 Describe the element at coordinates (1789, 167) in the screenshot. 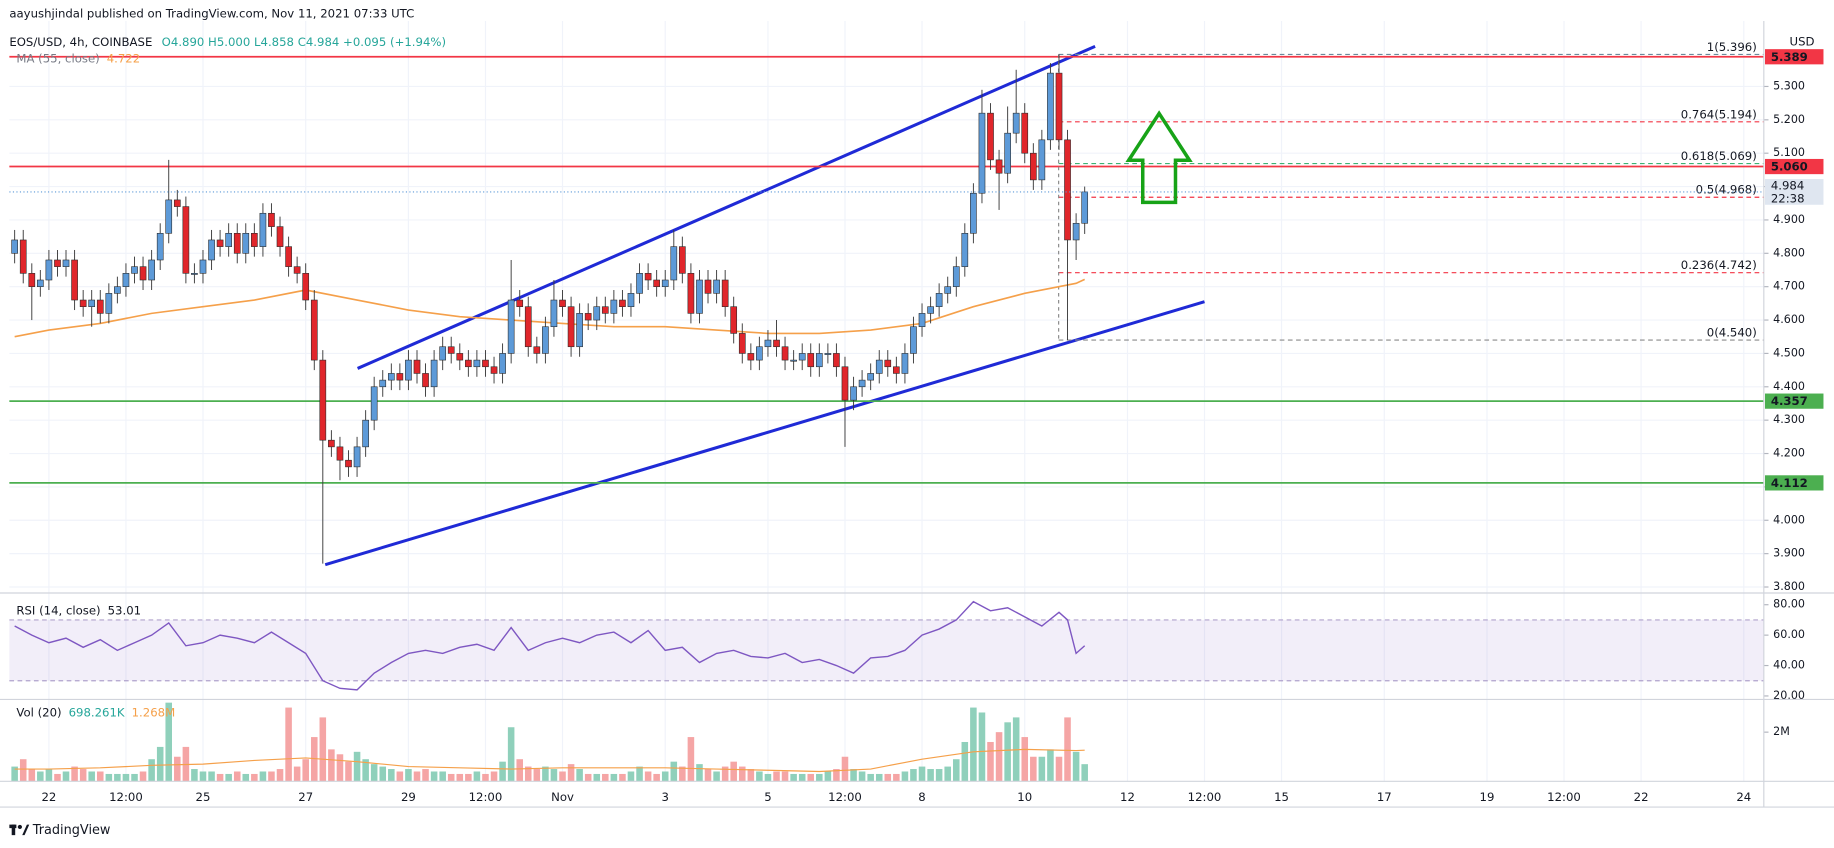

I see `level-label: 5.060` at that location.